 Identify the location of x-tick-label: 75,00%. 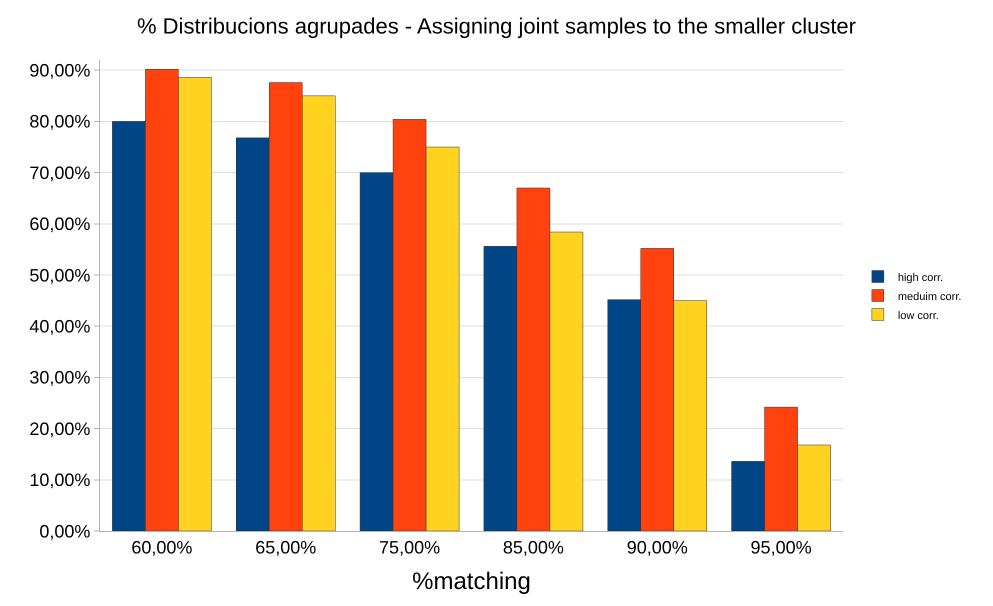
(409, 548).